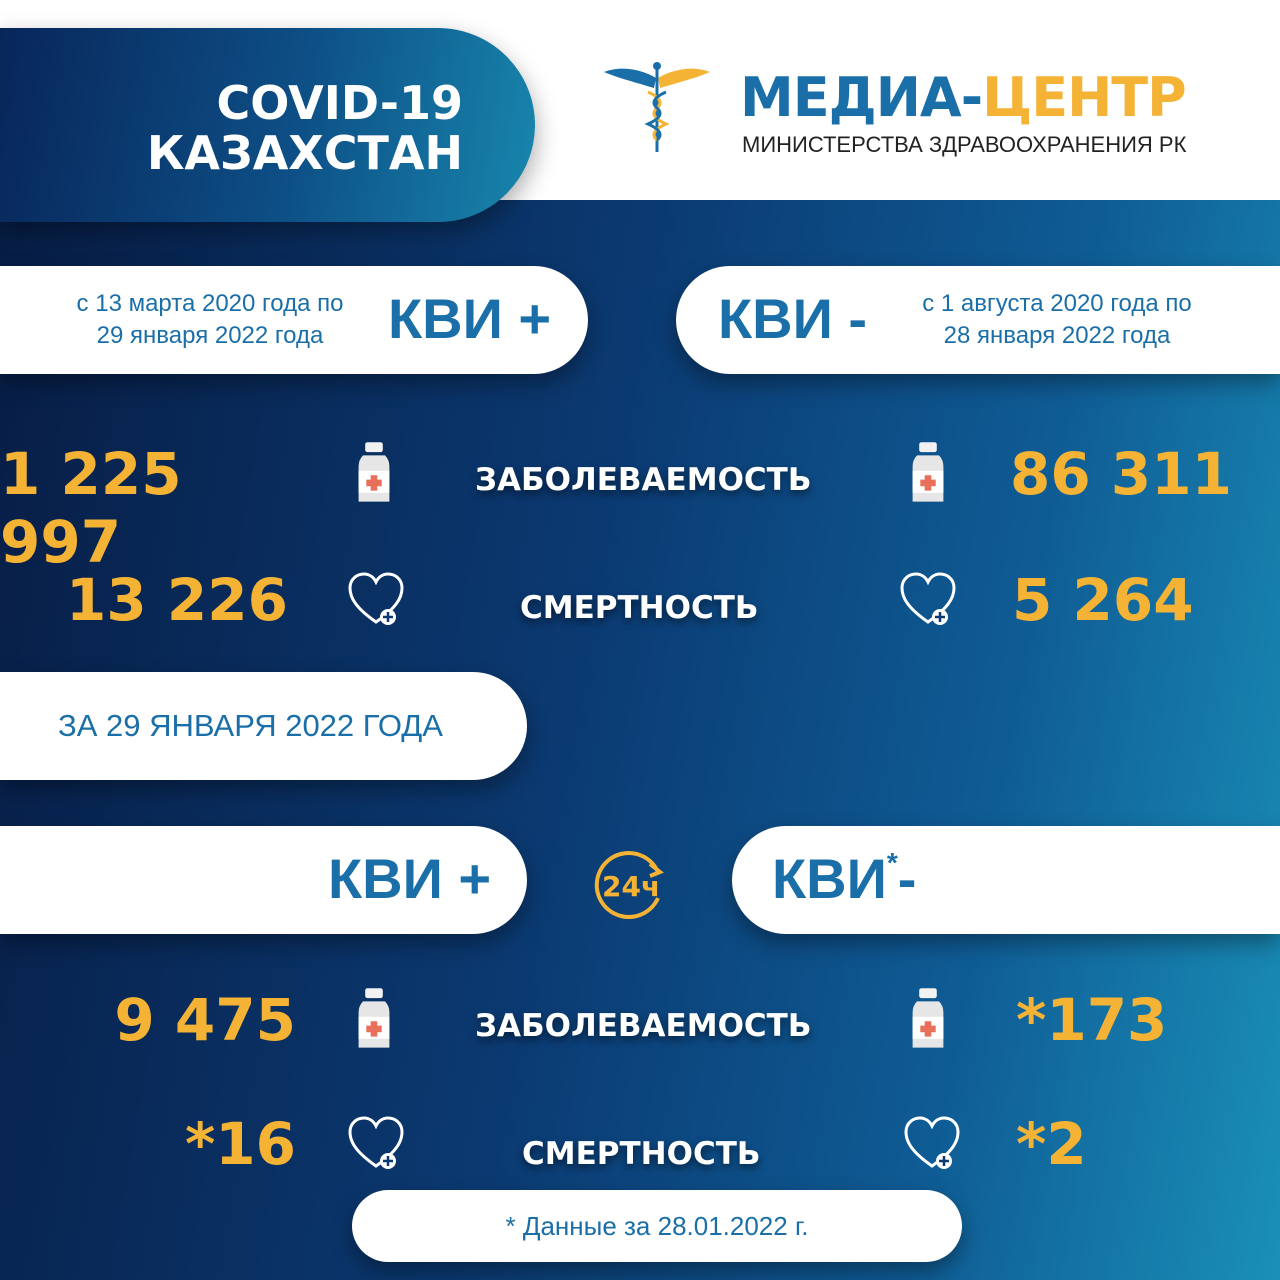 This screenshot has width=1280, height=1280. I want to click on total-positive-deaths: 13 226, so click(177, 600).